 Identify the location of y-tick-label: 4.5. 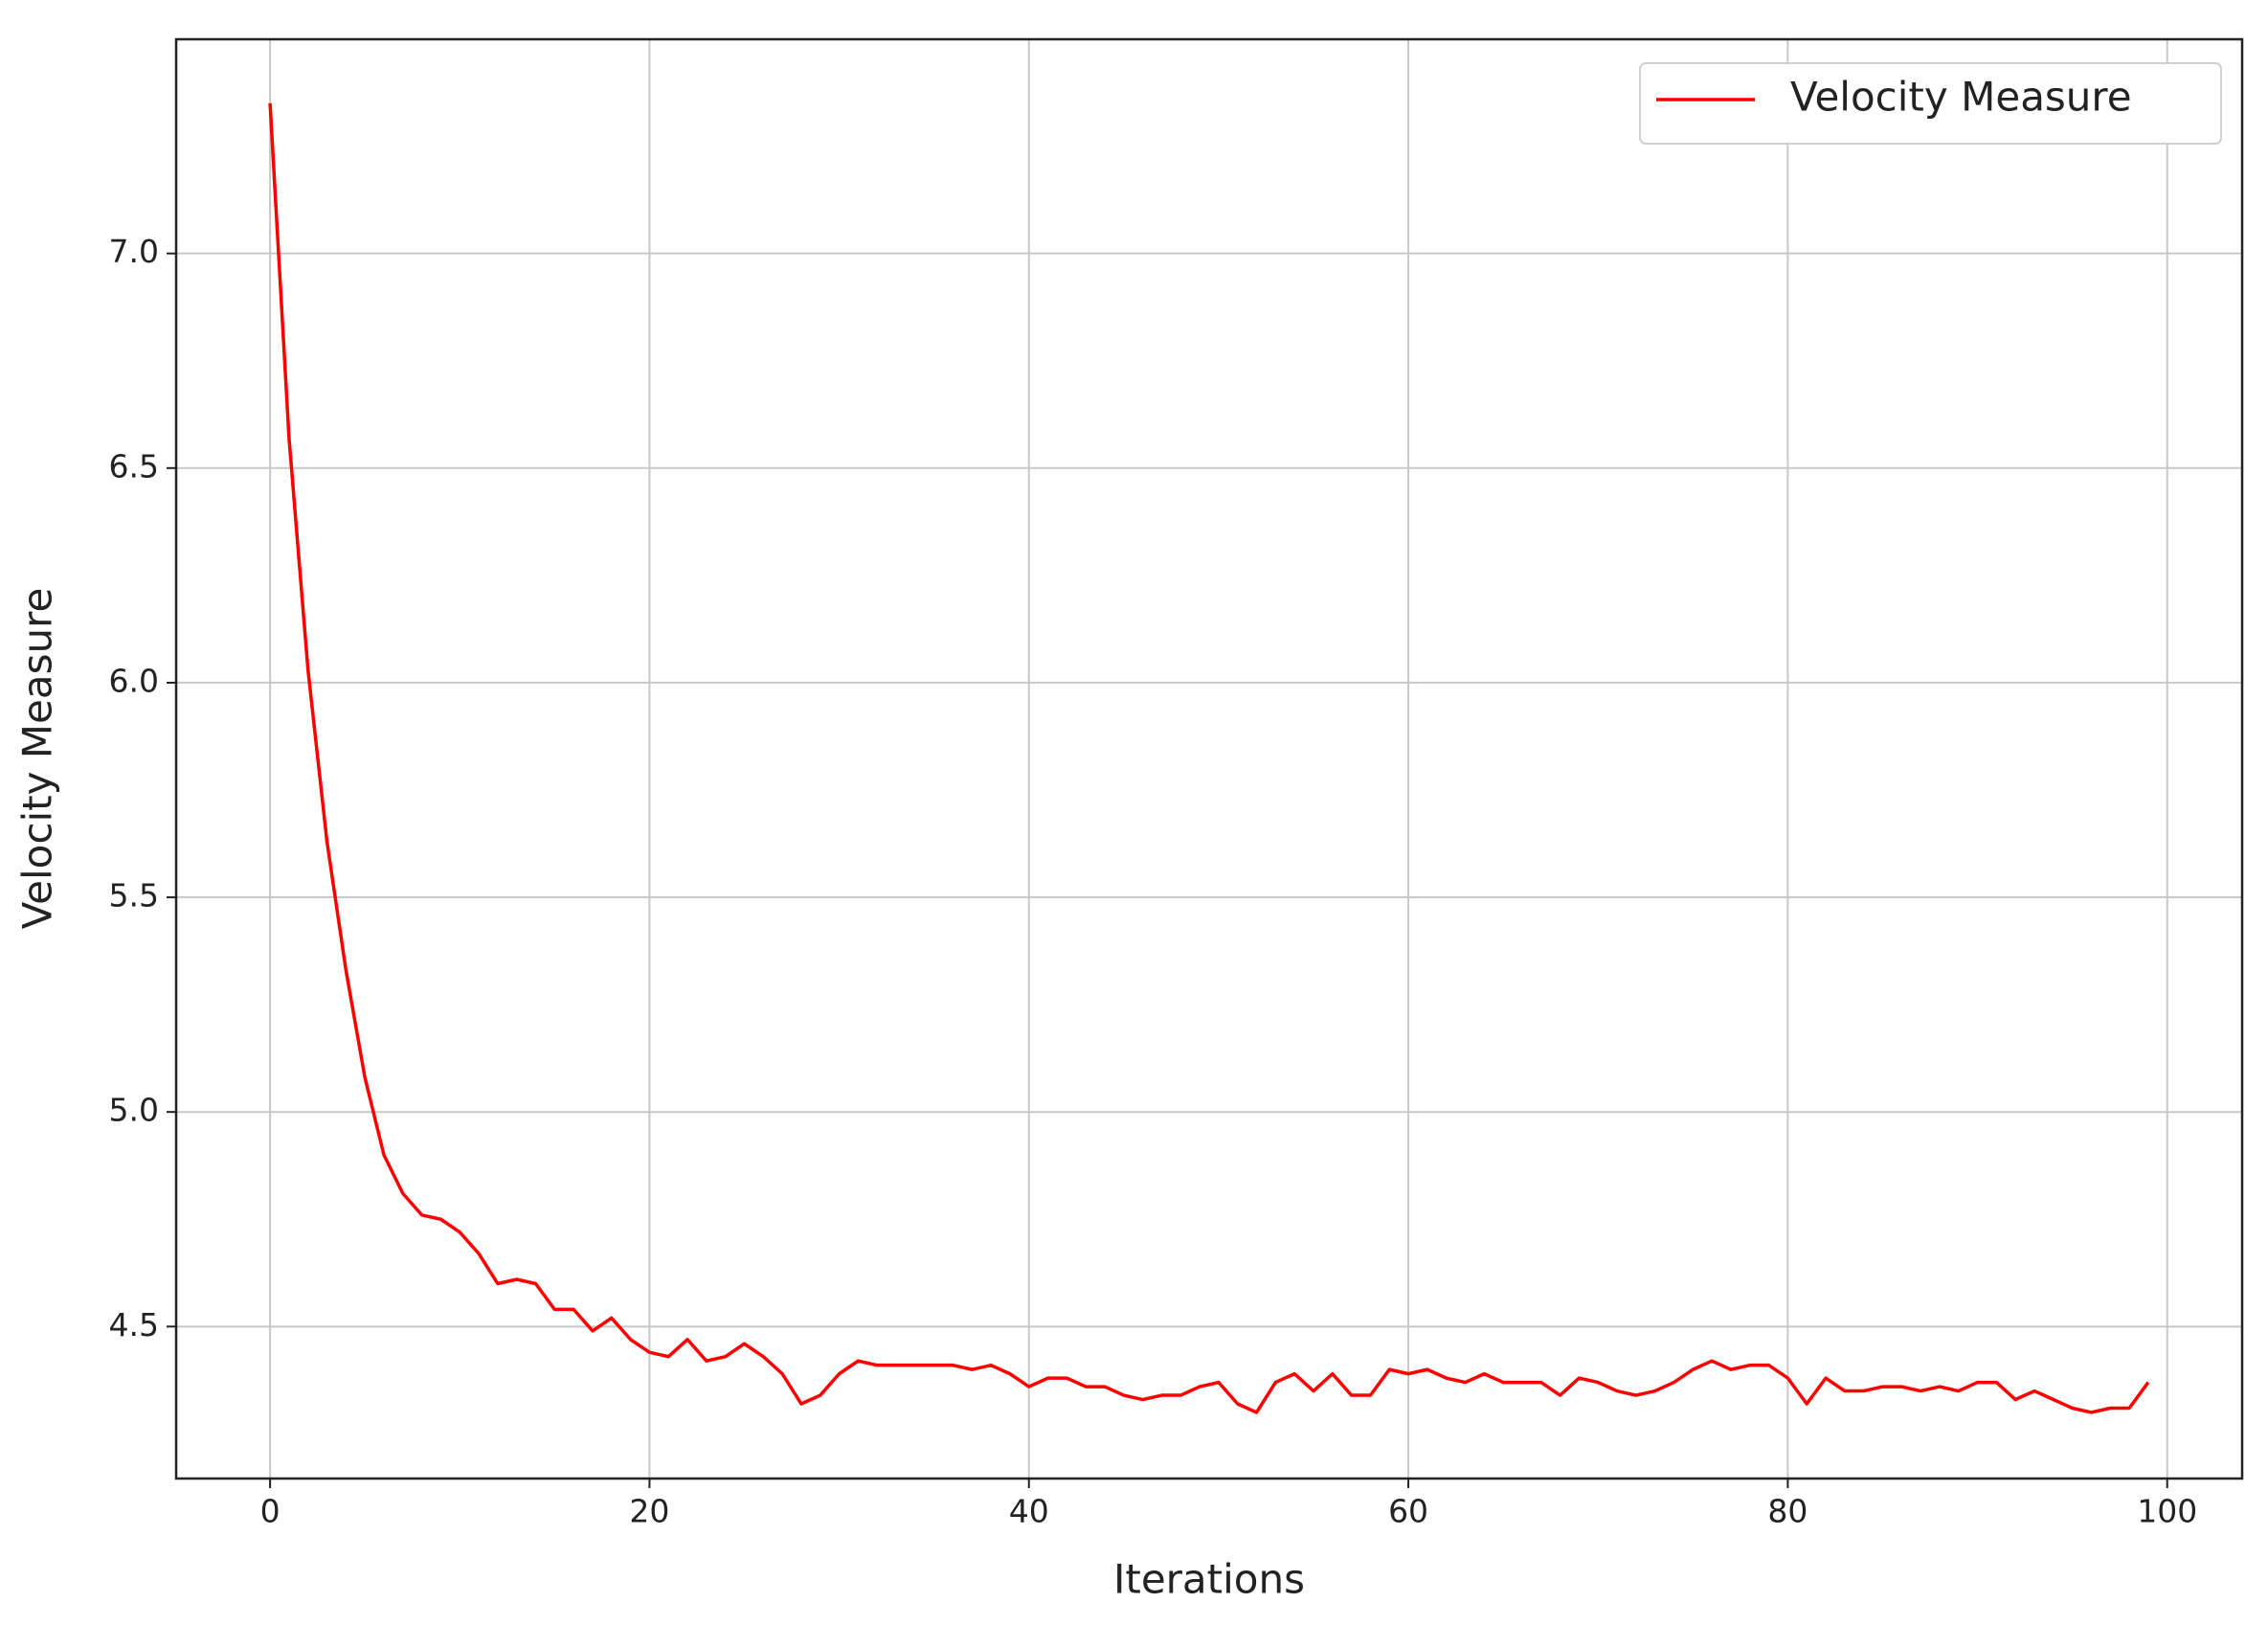
(134, 1325).